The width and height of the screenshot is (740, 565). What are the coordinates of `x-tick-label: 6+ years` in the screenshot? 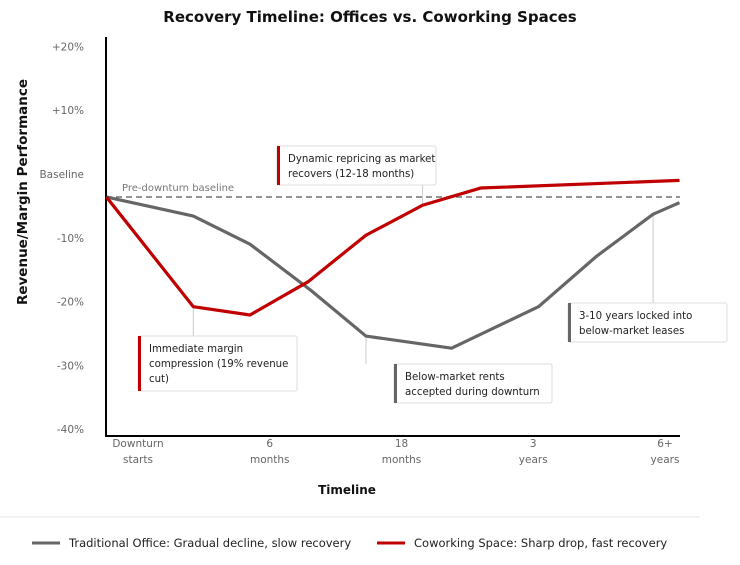 It's located at (665, 452).